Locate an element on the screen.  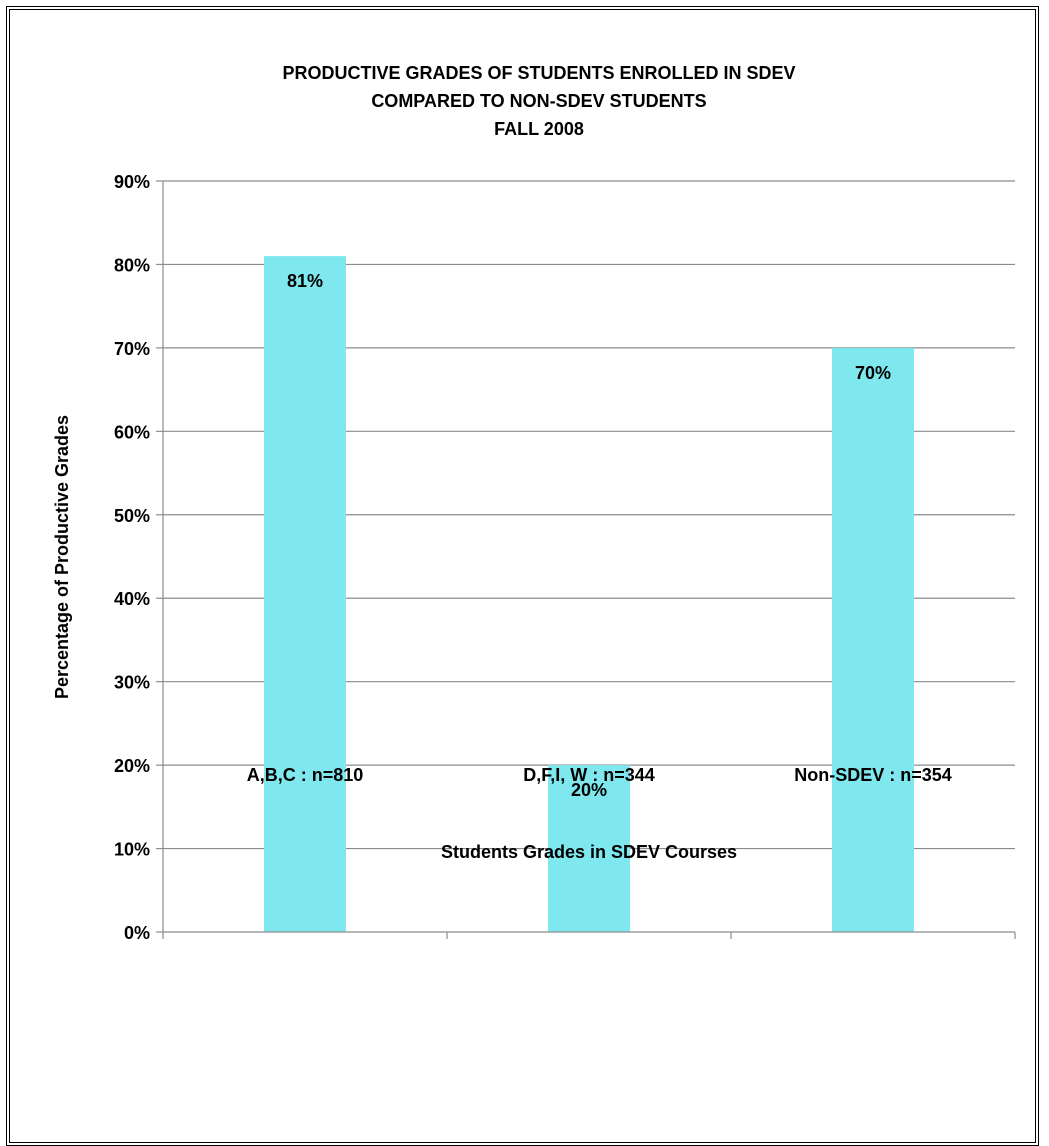
y-tick-label: 10% is located at coordinates (132, 850).